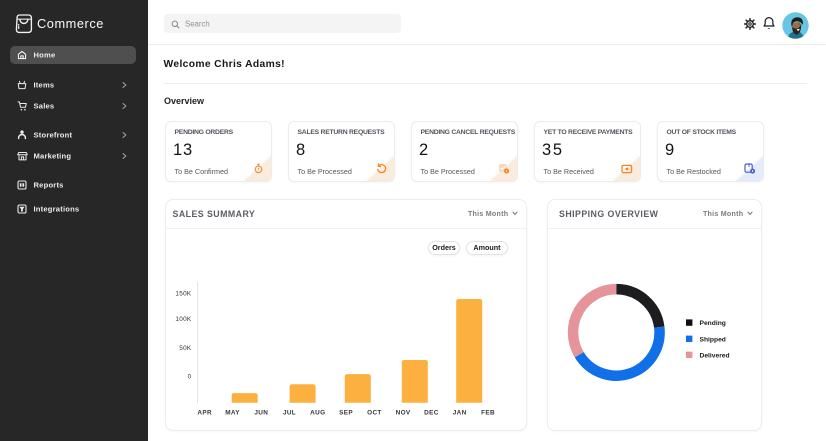  What do you see at coordinates (185, 348) in the screenshot?
I see `svg-text: 50K` at bounding box center [185, 348].